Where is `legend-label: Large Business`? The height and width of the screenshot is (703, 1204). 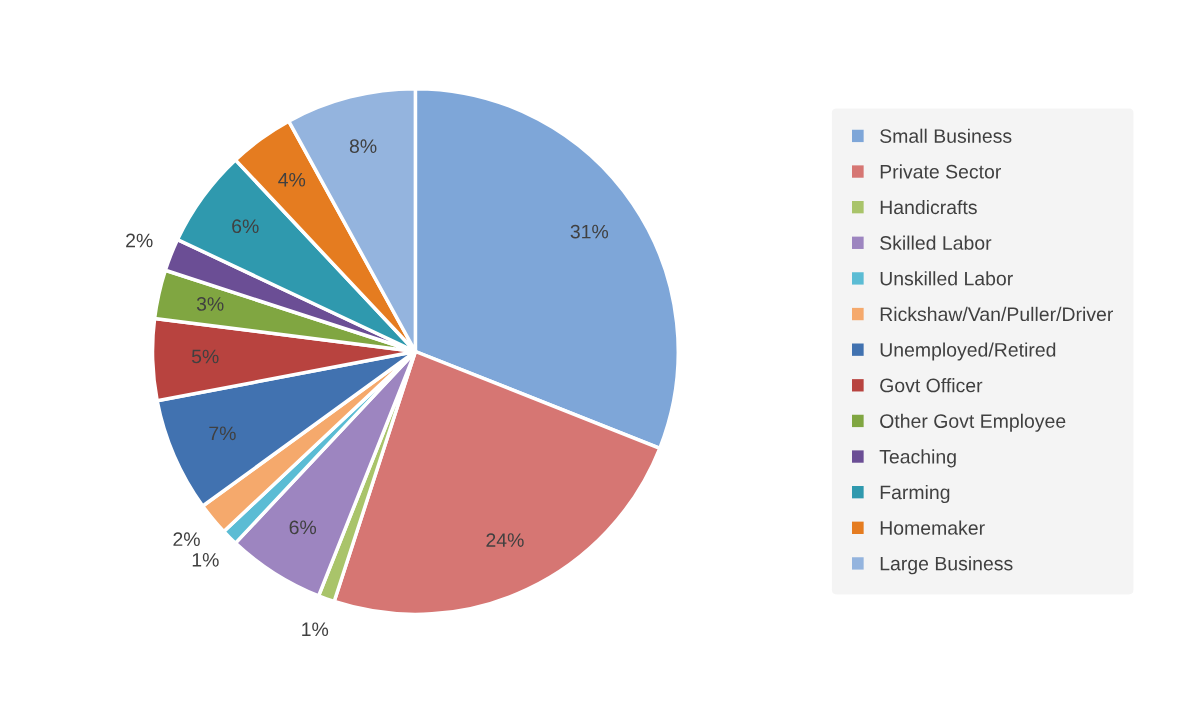
legend-label: Large Business is located at coordinates (946, 565).